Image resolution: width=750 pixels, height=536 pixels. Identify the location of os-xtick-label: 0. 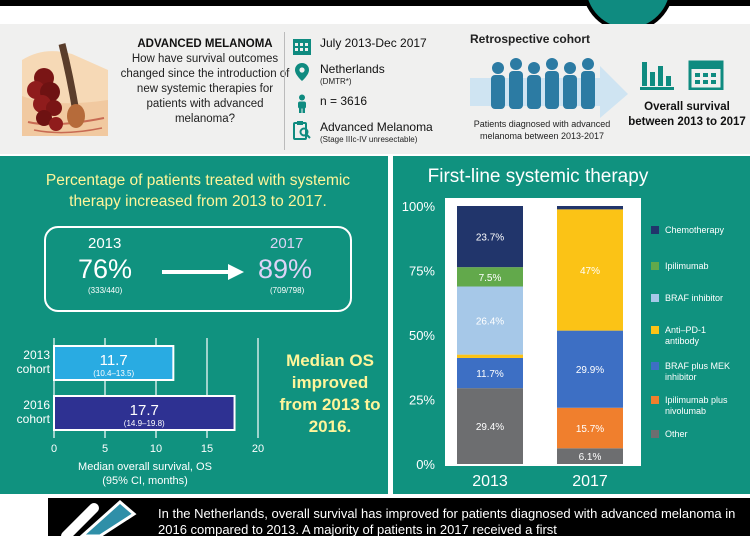
(54, 449).